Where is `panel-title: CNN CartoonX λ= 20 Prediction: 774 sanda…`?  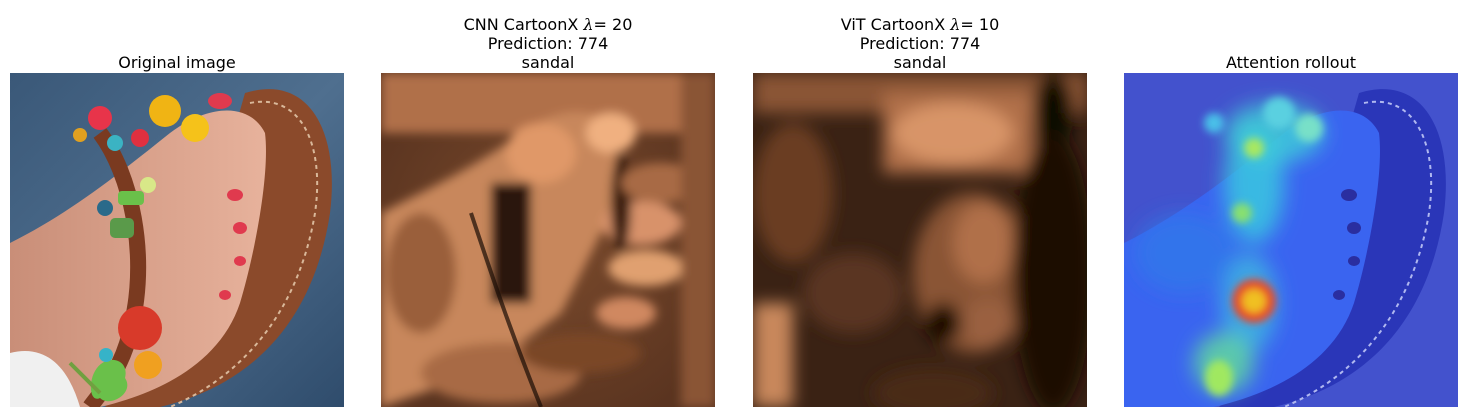 panel-title: CNN CartoonX λ= 20 Prediction: 774 sanda… is located at coordinates (548, 43).